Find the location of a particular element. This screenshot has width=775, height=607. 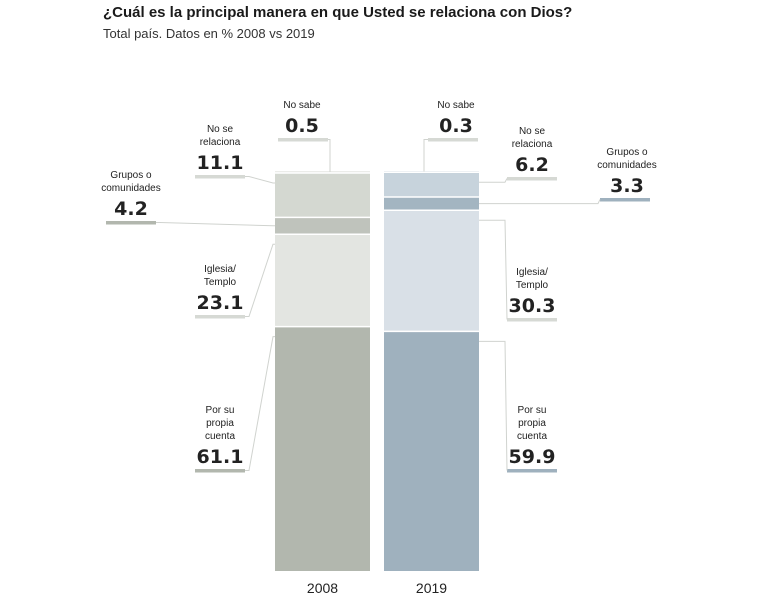

bar-segment-2008-por-su-propia-cuenta is located at coordinates (322, 448).